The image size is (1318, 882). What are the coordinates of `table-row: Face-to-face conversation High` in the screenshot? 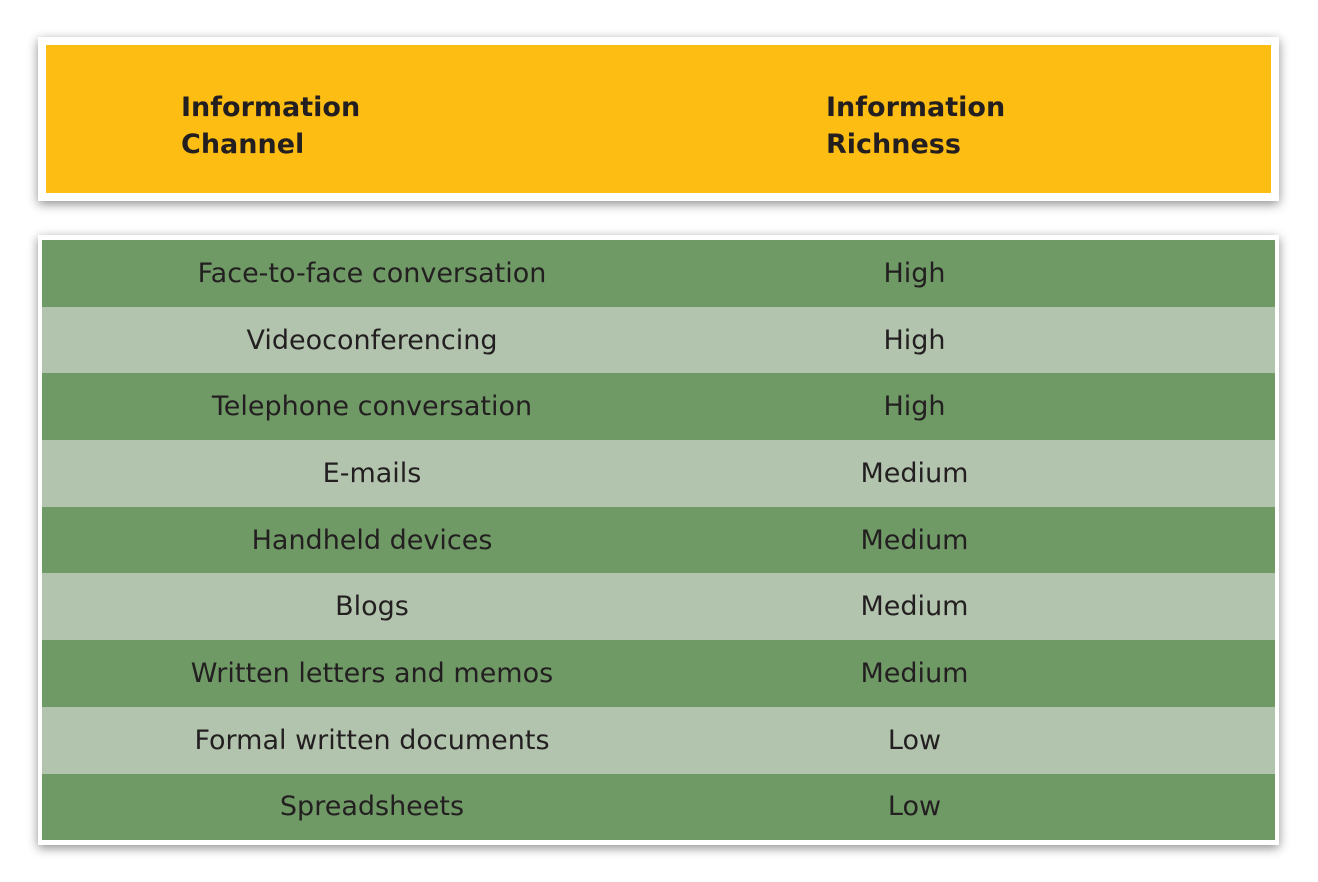 It's located at (658, 273).